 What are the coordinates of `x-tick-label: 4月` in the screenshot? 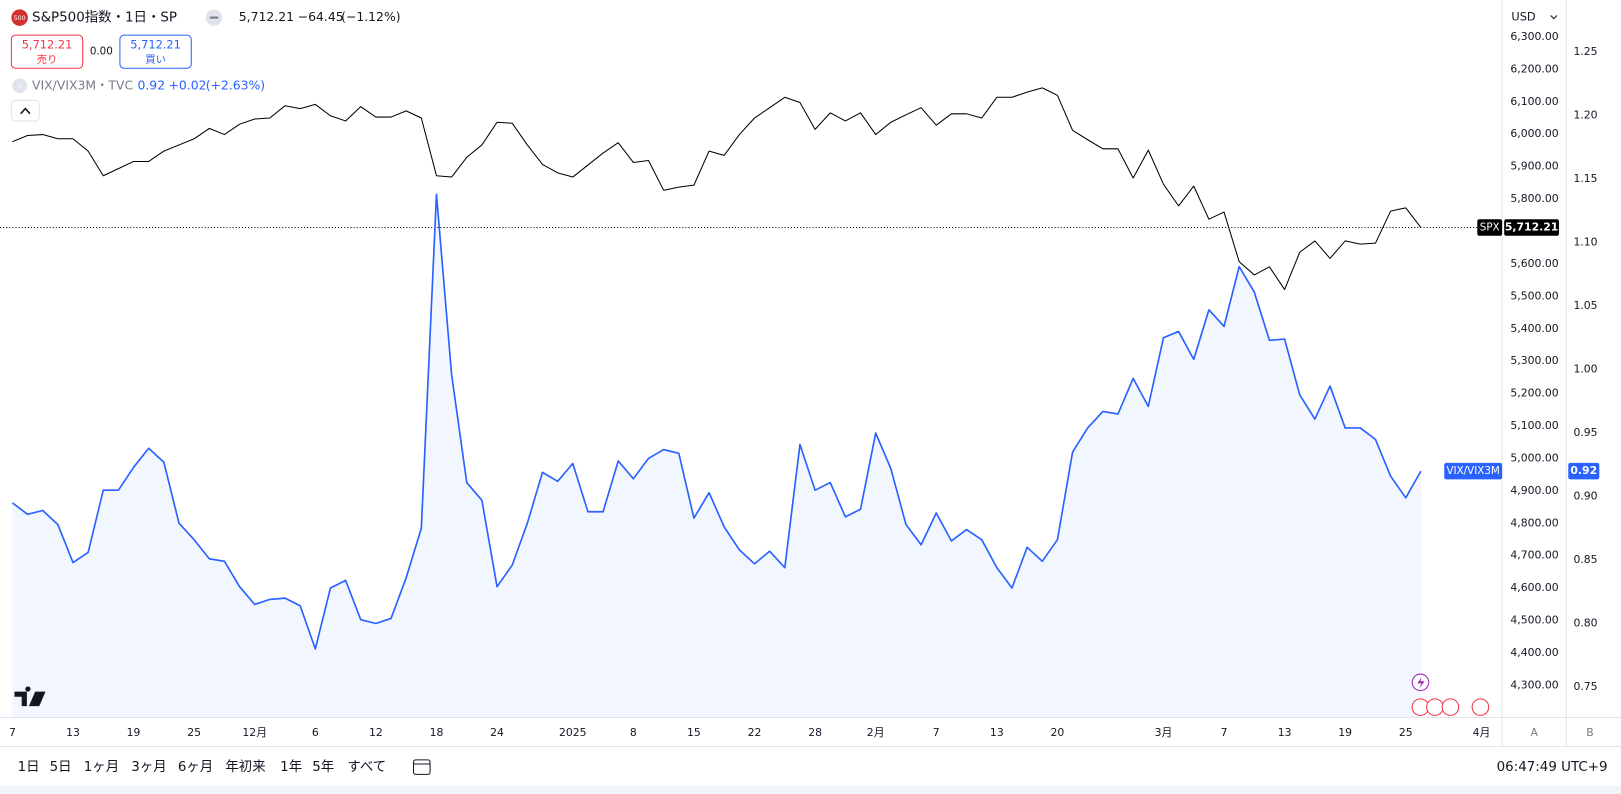 It's located at (1482, 732).